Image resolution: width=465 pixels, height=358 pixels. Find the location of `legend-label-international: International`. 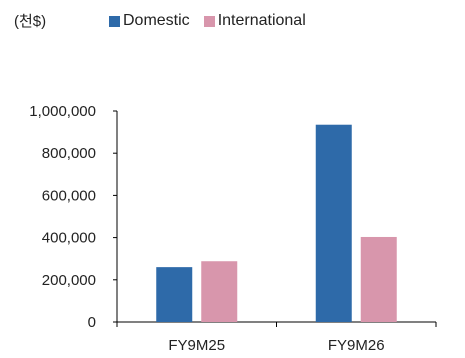

legend-label-international: International is located at coordinates (261, 20).